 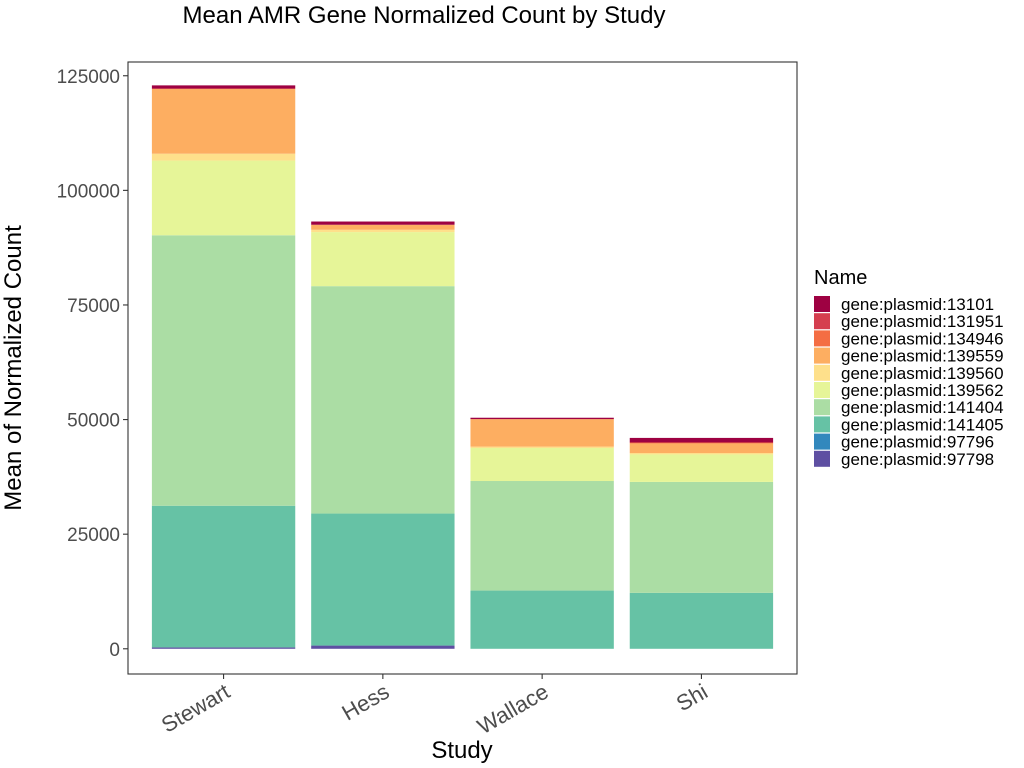 What do you see at coordinates (114, 650) in the screenshot?
I see `y-tick-label: 0` at bounding box center [114, 650].